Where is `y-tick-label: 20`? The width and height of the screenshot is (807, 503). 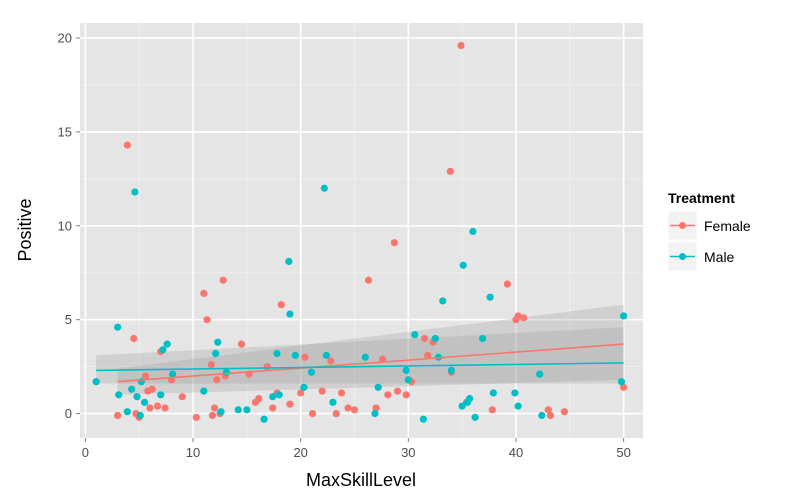 y-tick-label: 20 is located at coordinates (65, 38).